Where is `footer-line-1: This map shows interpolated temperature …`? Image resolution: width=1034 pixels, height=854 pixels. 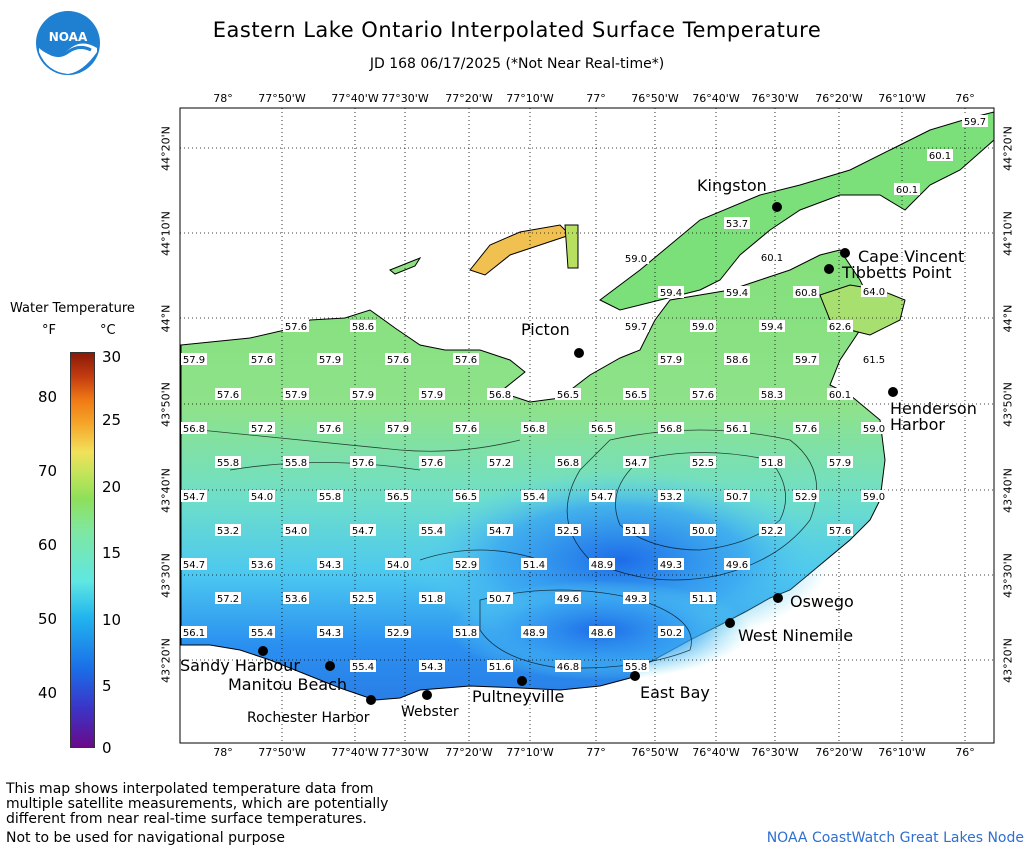
footer-line-1: This map shows interpolated temperature … is located at coordinates (190, 789).